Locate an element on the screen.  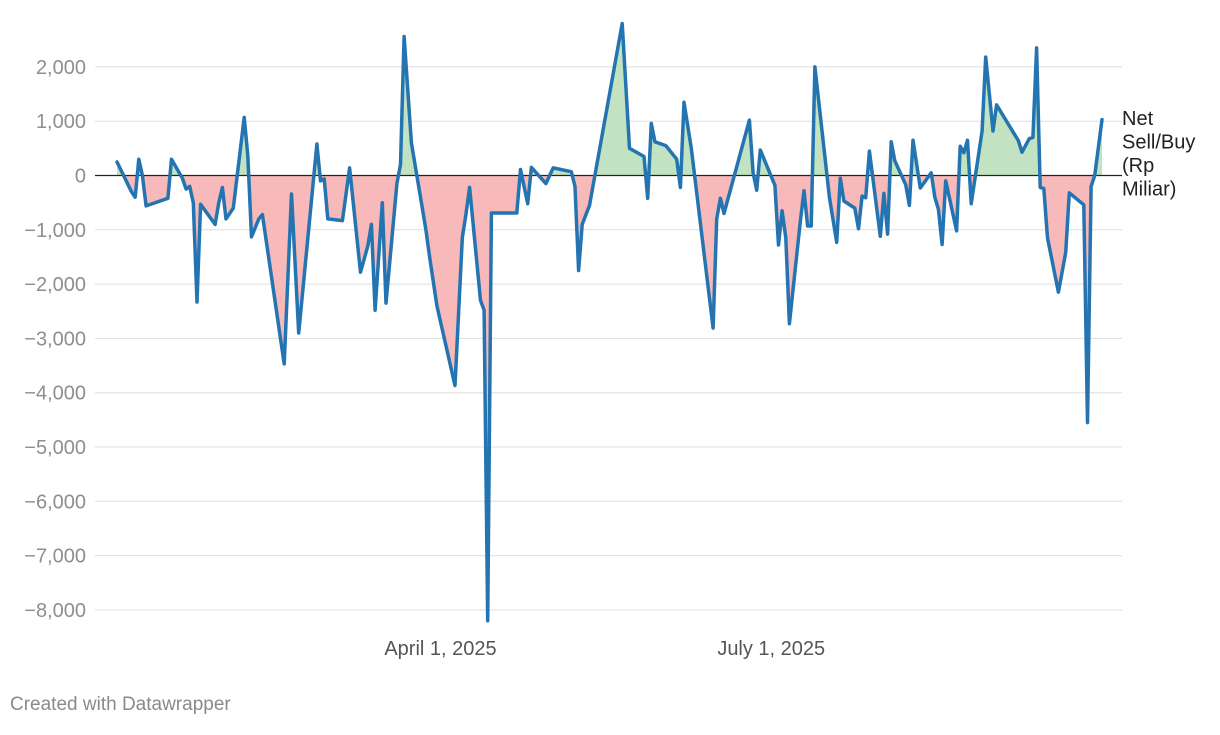
x-tick-label: April 1, 2025 is located at coordinates (440, 649).